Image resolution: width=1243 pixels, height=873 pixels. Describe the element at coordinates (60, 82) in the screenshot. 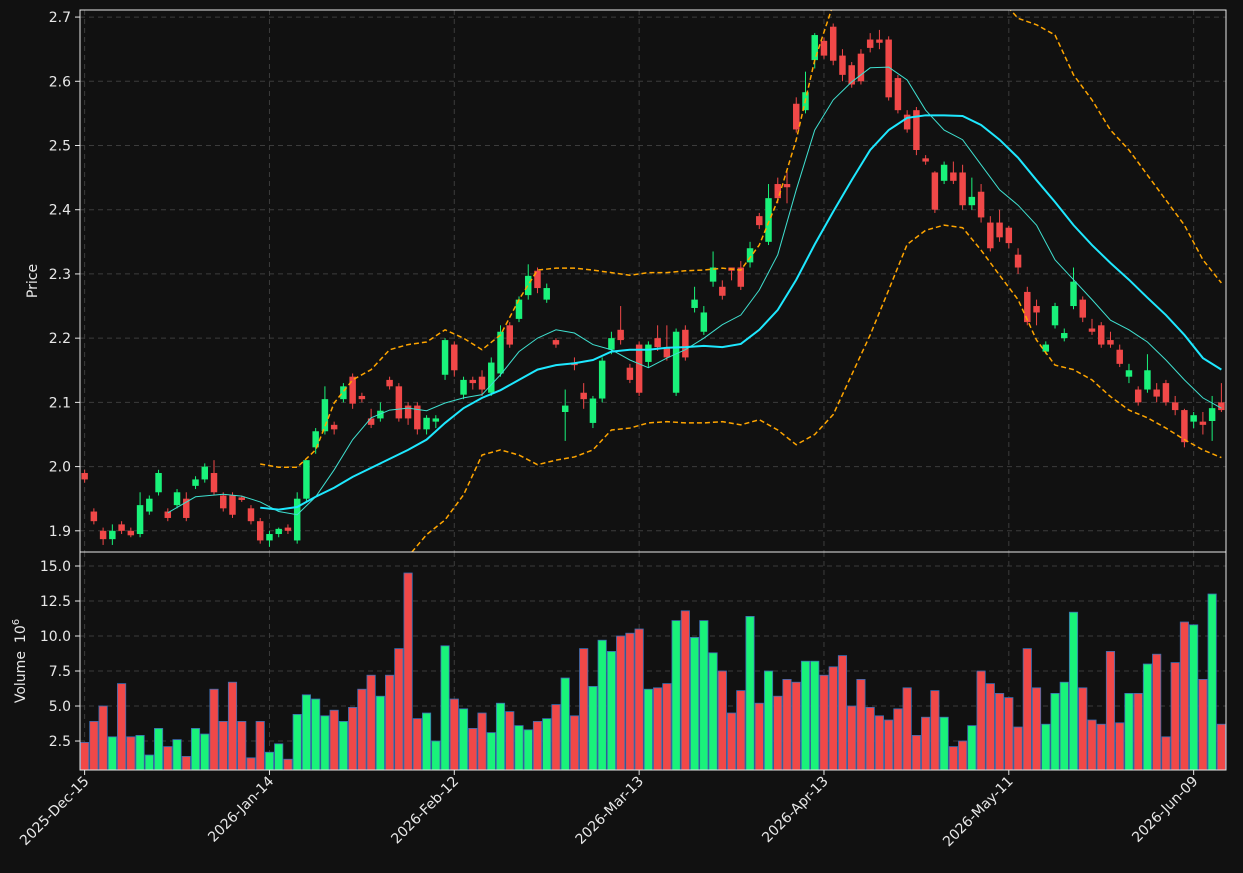

I see `y-tick-label: 2.6` at that location.